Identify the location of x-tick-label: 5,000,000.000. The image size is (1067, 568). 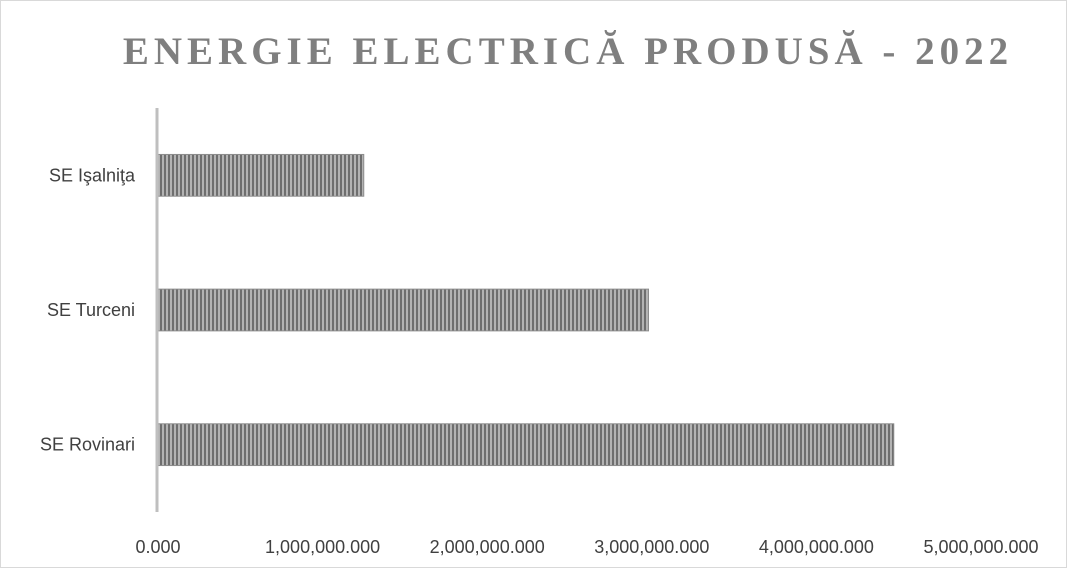
(980, 547).